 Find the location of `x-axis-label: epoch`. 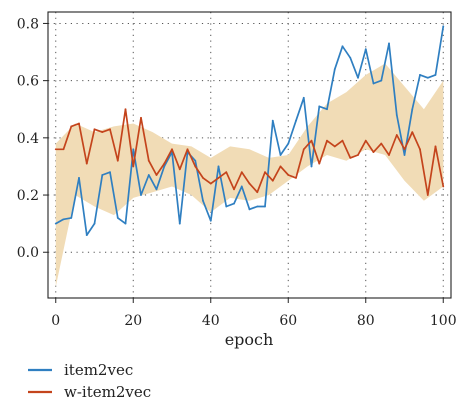

x-axis-label: epoch is located at coordinates (249, 339).